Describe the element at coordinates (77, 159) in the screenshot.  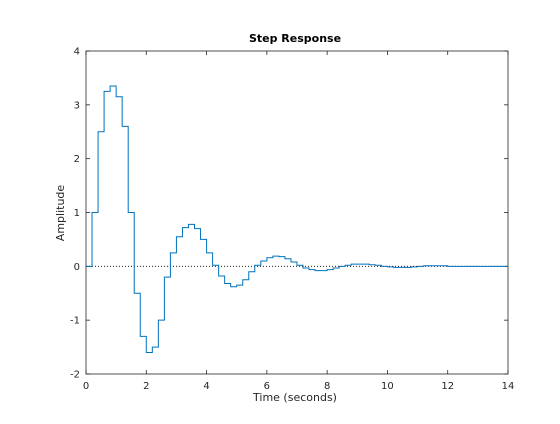
I see `y-tick-label: 2` at that location.